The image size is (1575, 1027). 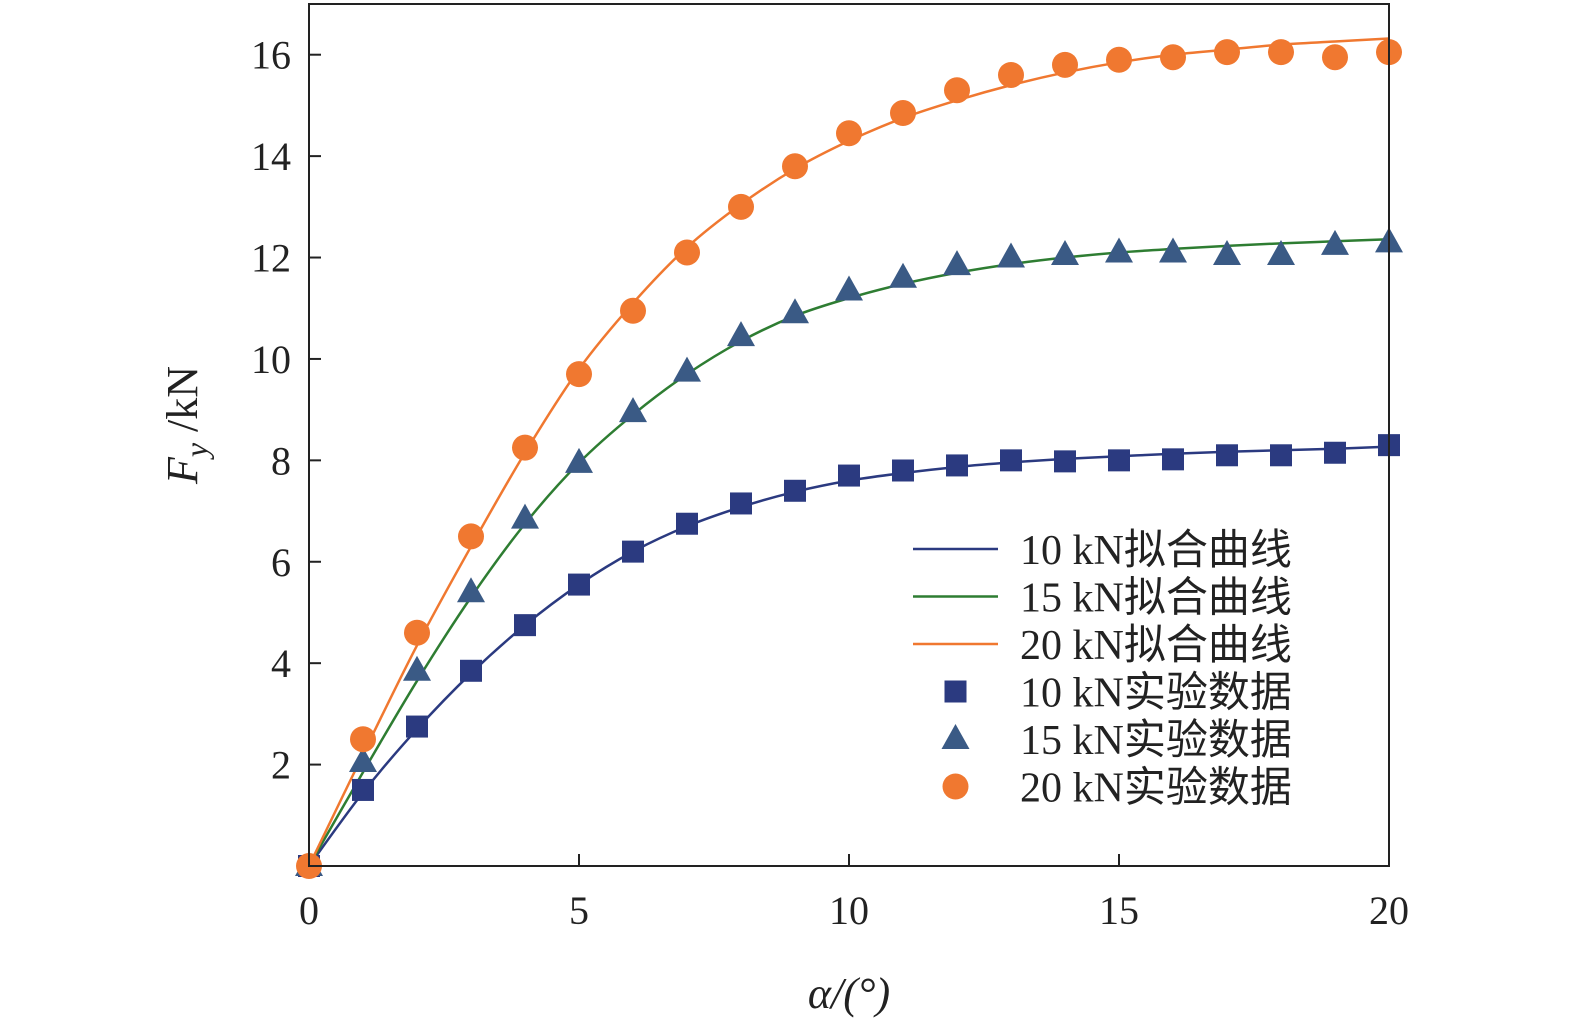 What do you see at coordinates (281, 460) in the screenshot?
I see `y-tick-label: 8` at bounding box center [281, 460].